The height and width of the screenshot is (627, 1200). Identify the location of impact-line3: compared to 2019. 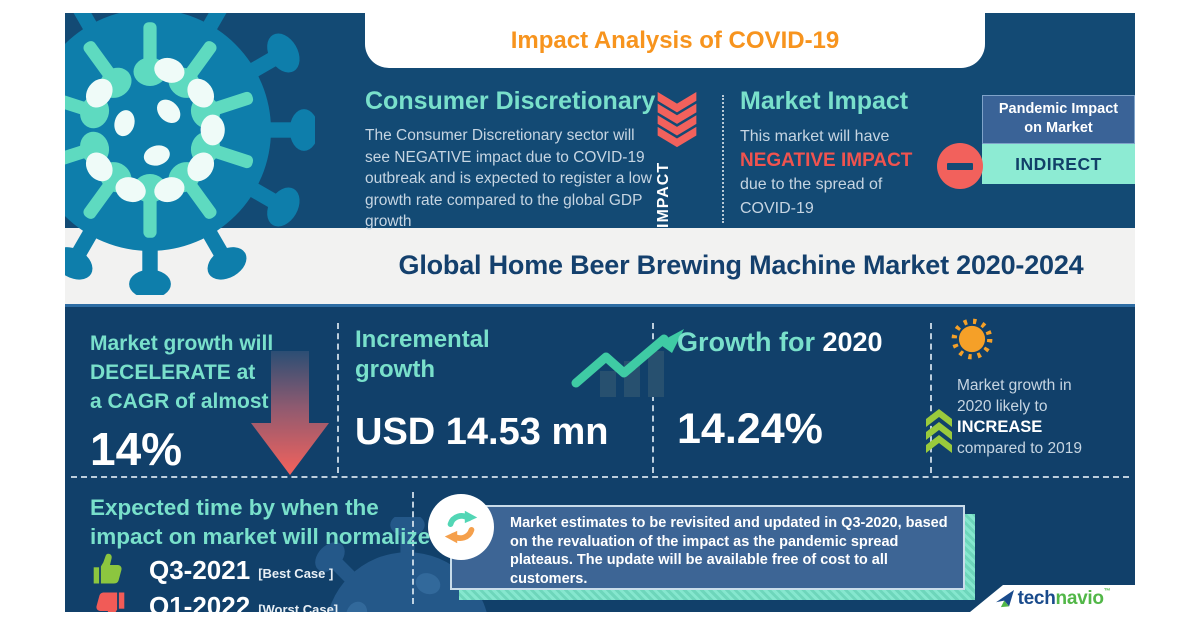
(1019, 448).